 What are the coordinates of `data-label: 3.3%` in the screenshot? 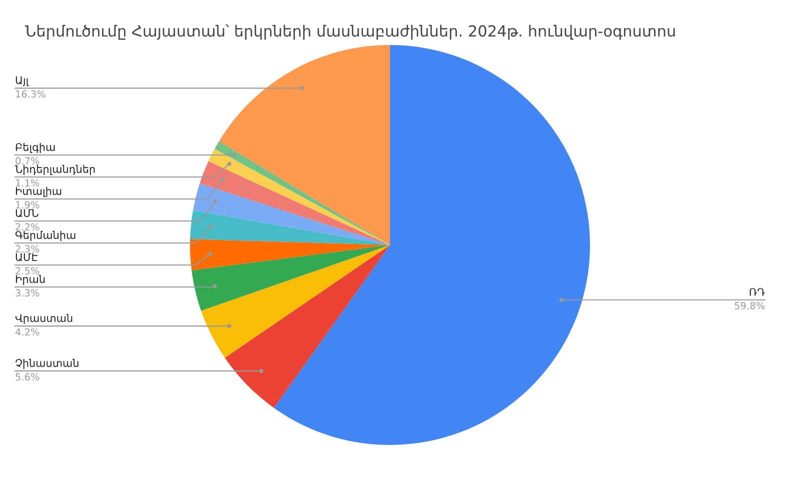 It's located at (28, 293).